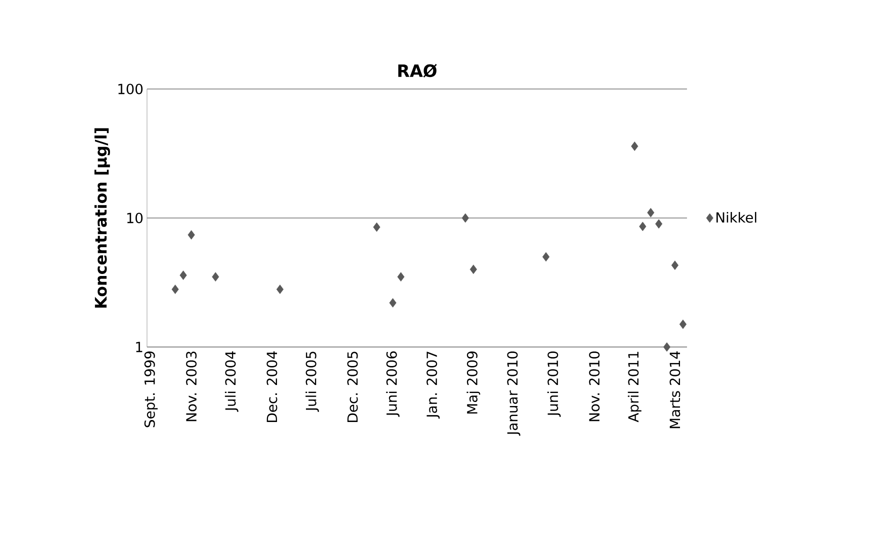 This screenshot has width=878, height=540. I want to click on x-tick-label: Sept. 1999, so click(151, 390).